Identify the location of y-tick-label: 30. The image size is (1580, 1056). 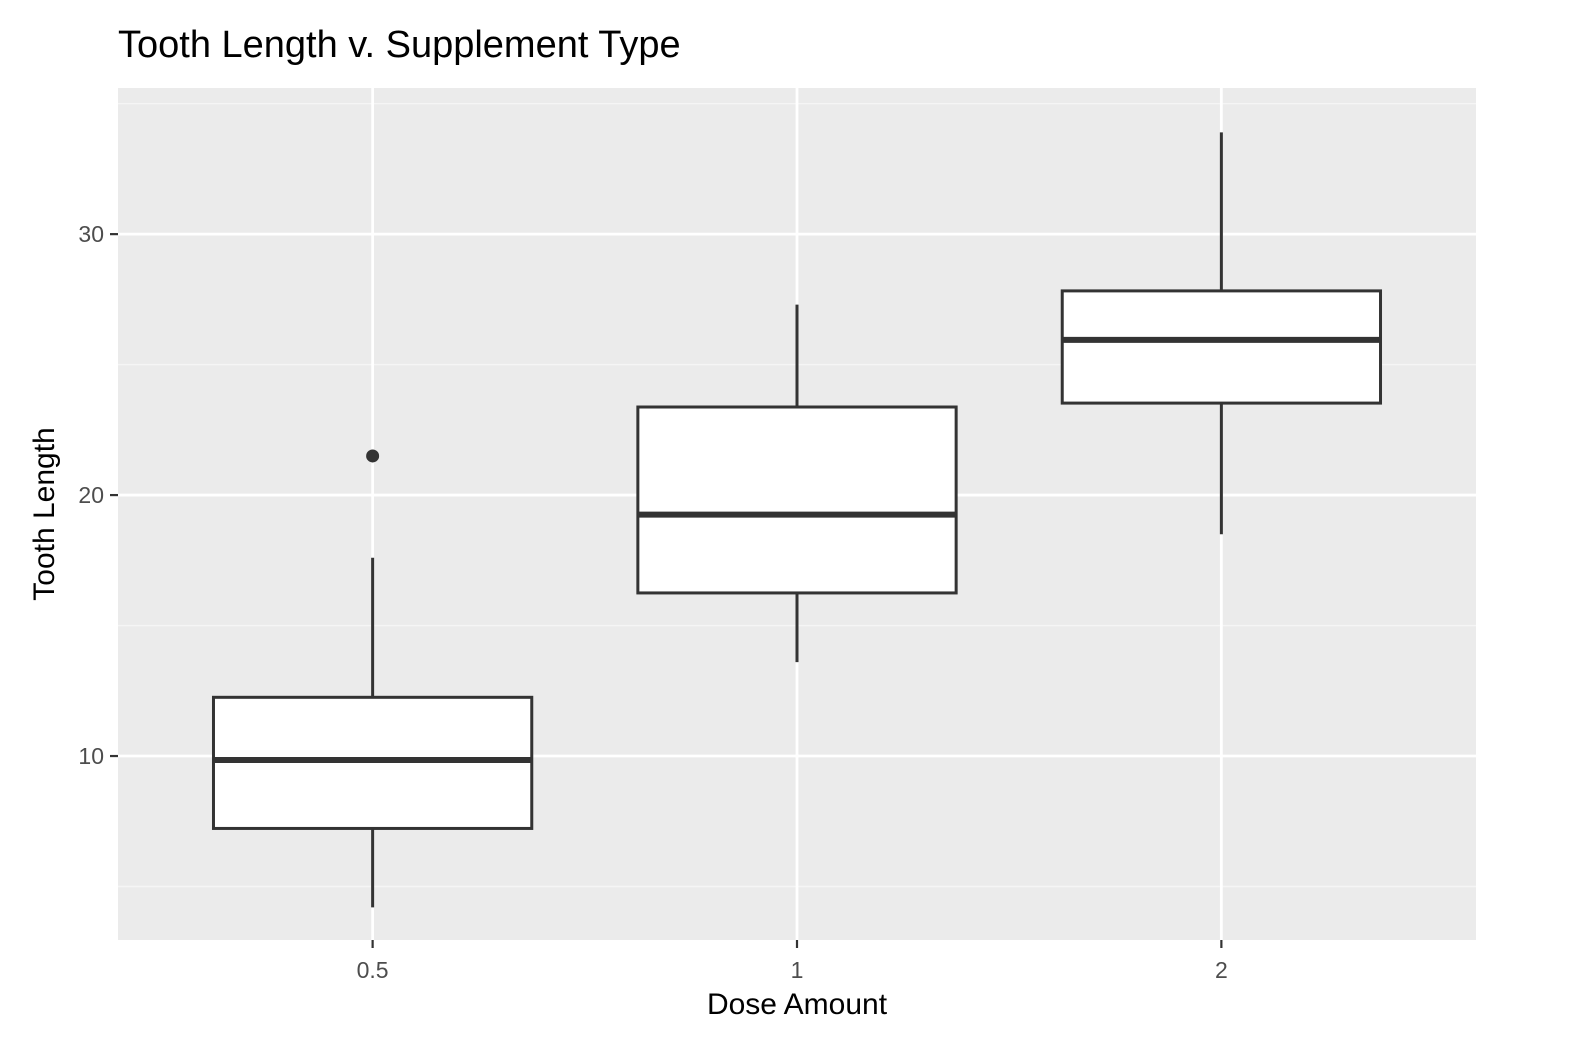
(91, 234).